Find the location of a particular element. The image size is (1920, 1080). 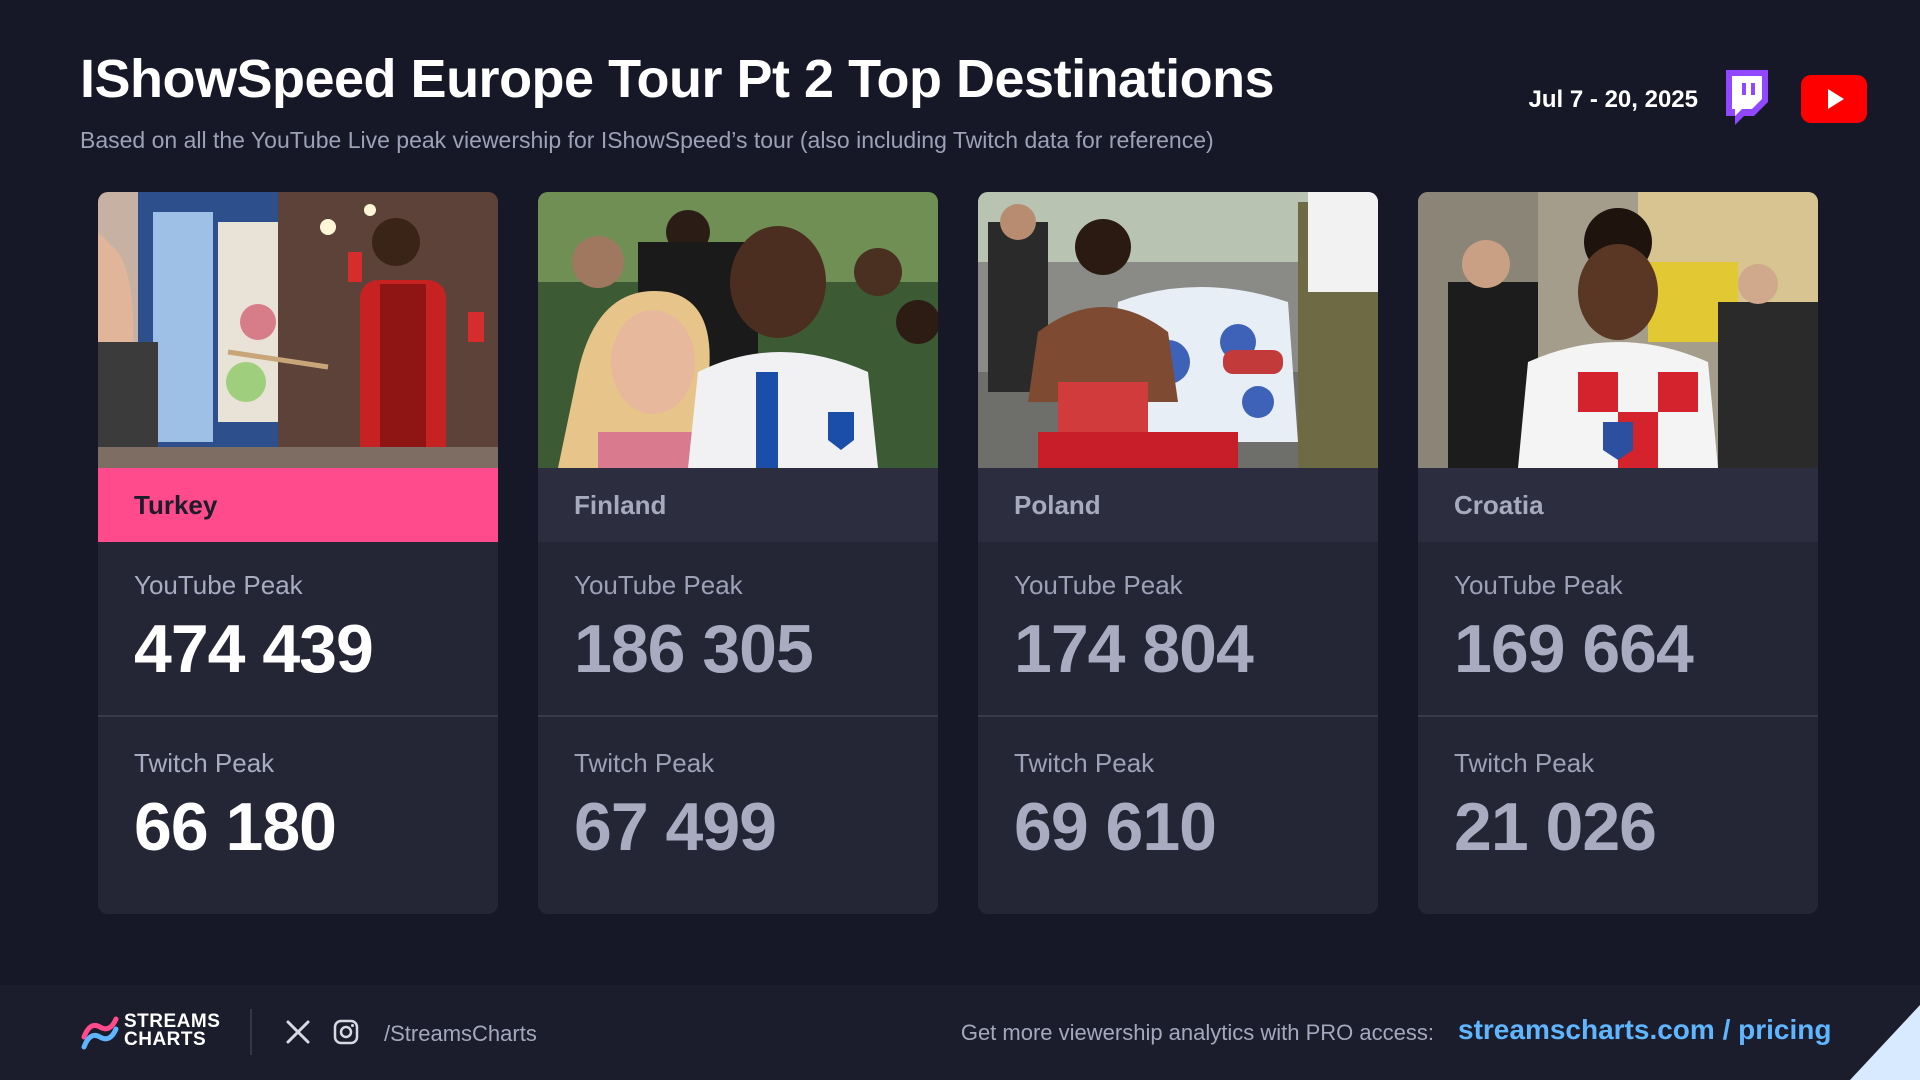

finland-photo is located at coordinates (738, 330).